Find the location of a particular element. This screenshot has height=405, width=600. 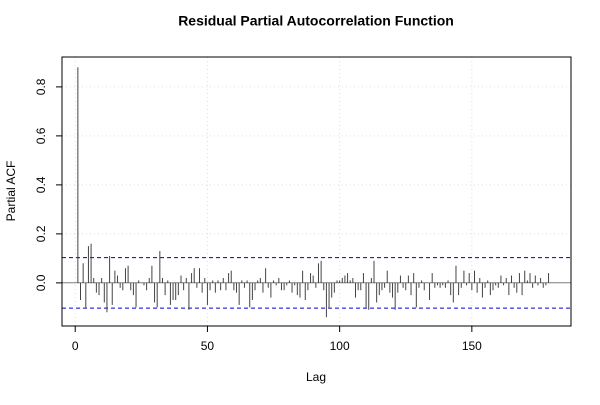

y-tick-label: 0.2 is located at coordinates (41, 233).